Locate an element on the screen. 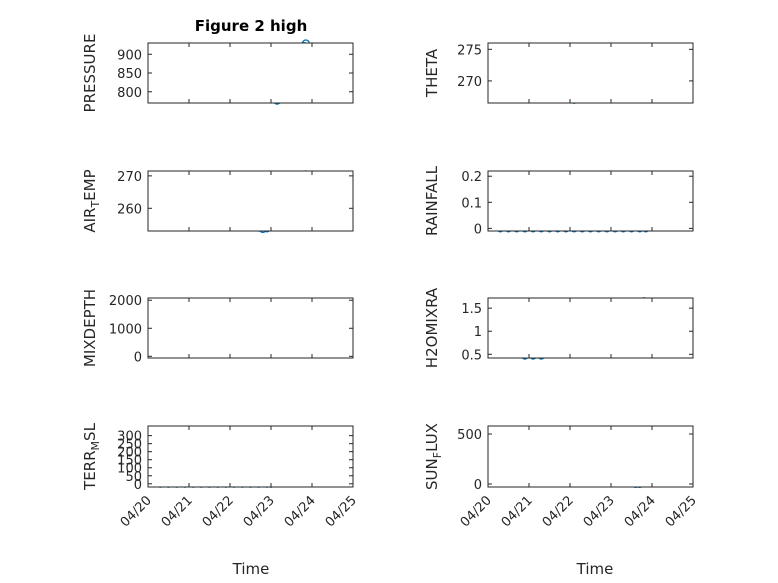 This screenshot has height=583, width=778. y-axis-label: AIRTEMP is located at coordinates (91, 200).